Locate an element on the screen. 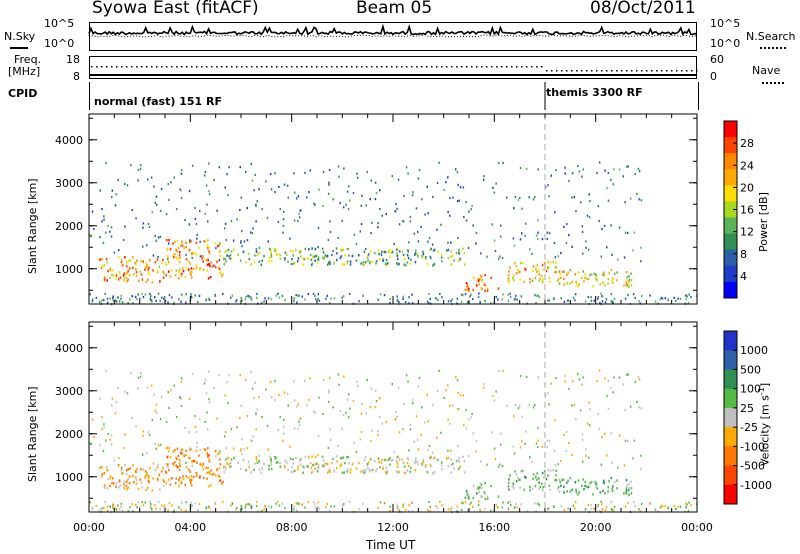  power-colorbar-tick-label: 28 is located at coordinates (747, 143).